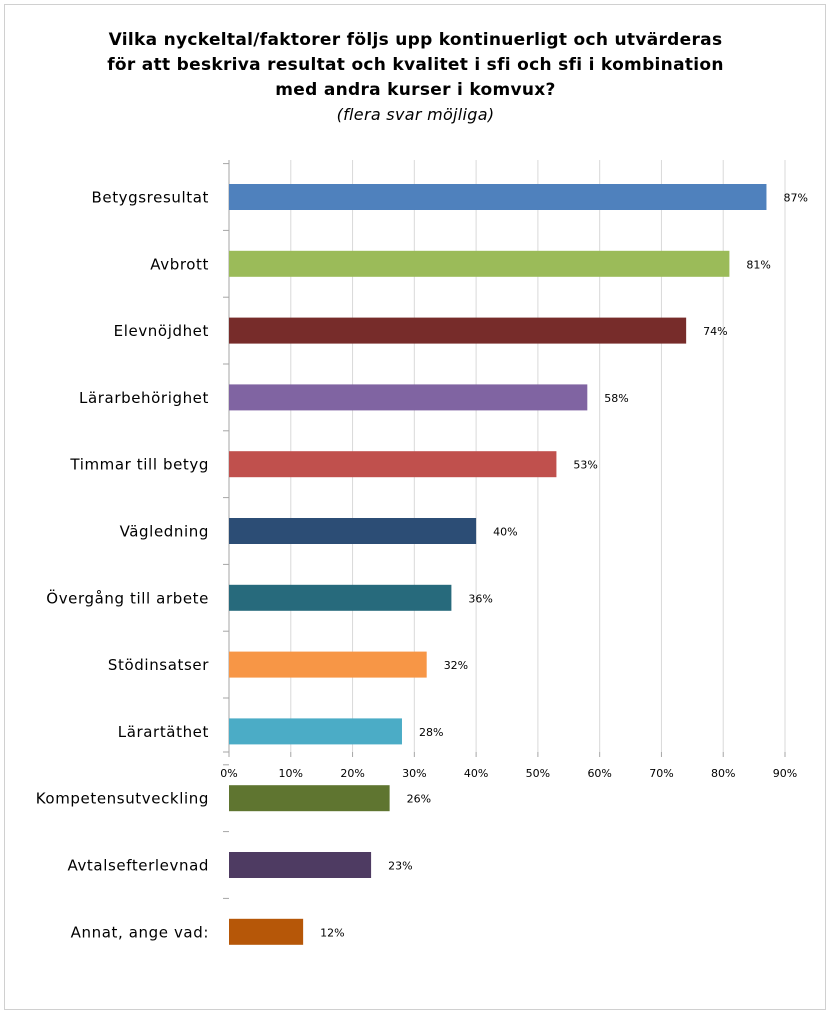  Describe the element at coordinates (480, 598) in the screenshot. I see `data-label: 36%` at that location.